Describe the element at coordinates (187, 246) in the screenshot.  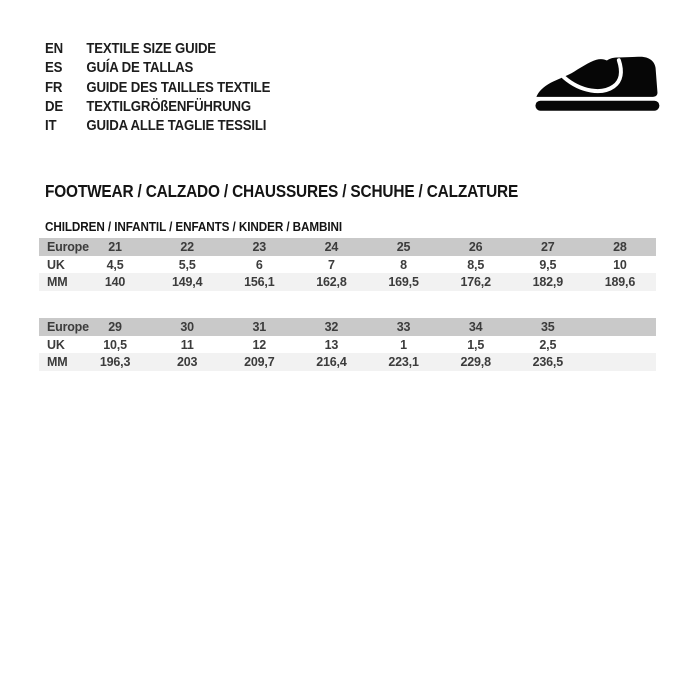
I see `size-cell: 22` at that location.